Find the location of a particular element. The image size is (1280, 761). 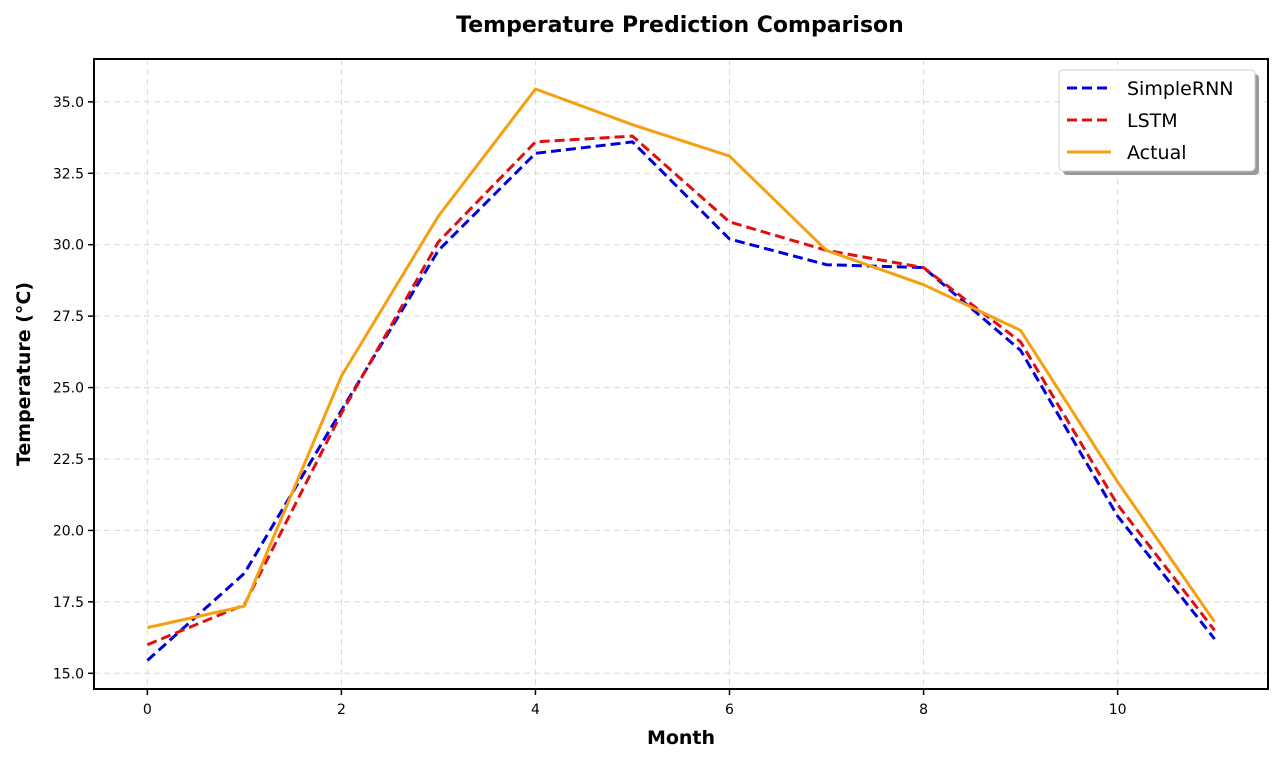

legend-box is located at coordinates (1157, 120).